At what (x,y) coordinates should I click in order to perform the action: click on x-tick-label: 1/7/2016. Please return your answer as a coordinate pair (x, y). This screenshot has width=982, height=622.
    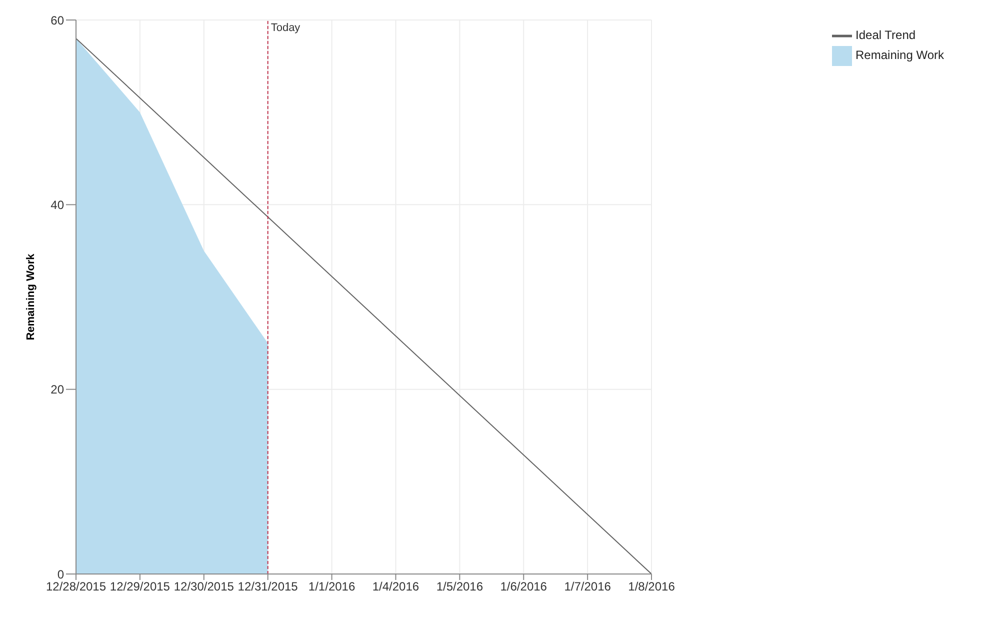
    Looking at the image, I should click on (588, 587).